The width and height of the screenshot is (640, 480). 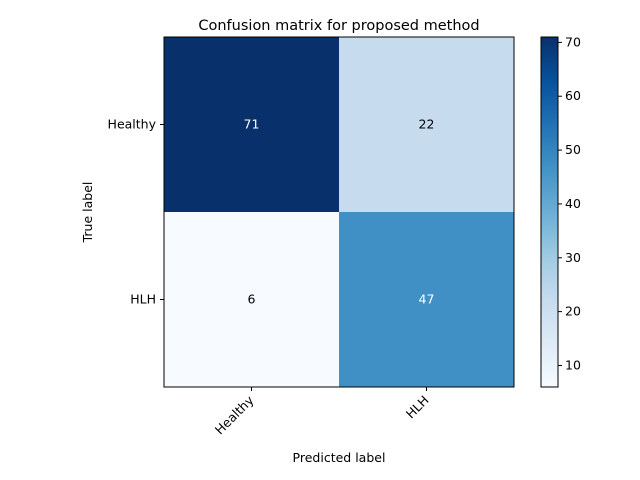 I want to click on cell-value-r1-c1: 47, so click(x=427, y=299).